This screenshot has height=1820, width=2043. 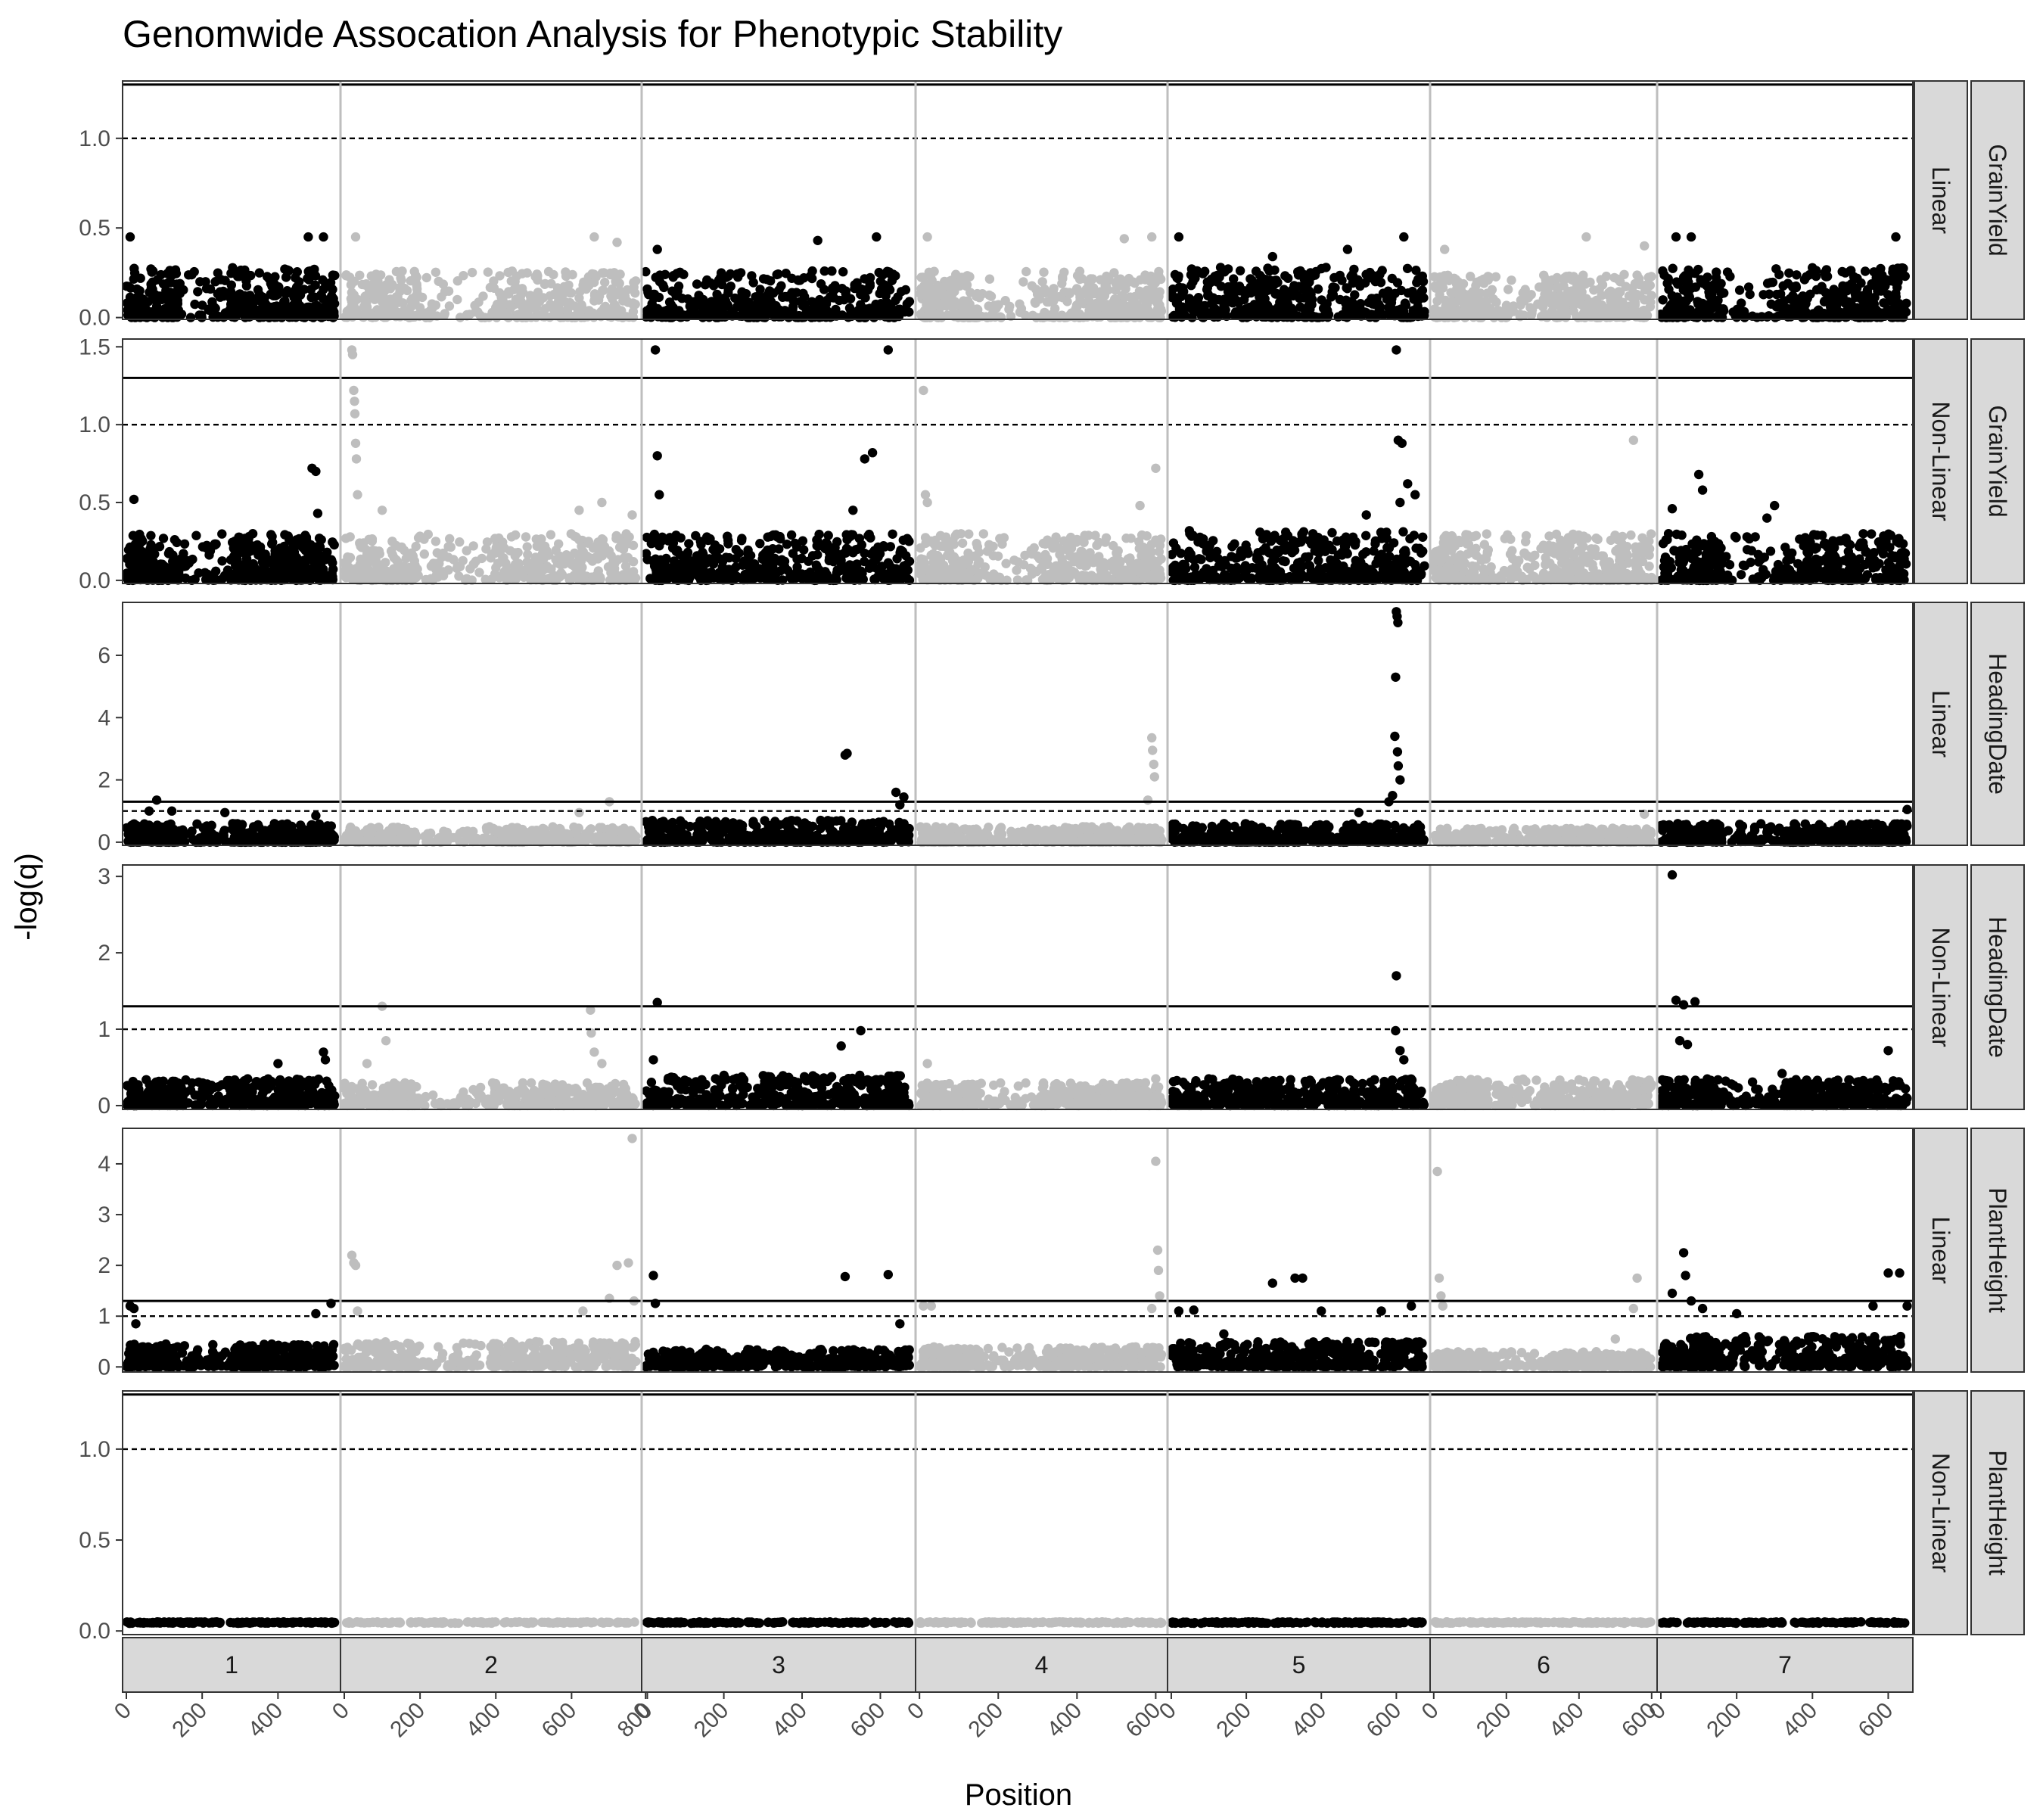 What do you see at coordinates (26, 897) in the screenshot?
I see `y-axis-title: -log(q)` at bounding box center [26, 897].